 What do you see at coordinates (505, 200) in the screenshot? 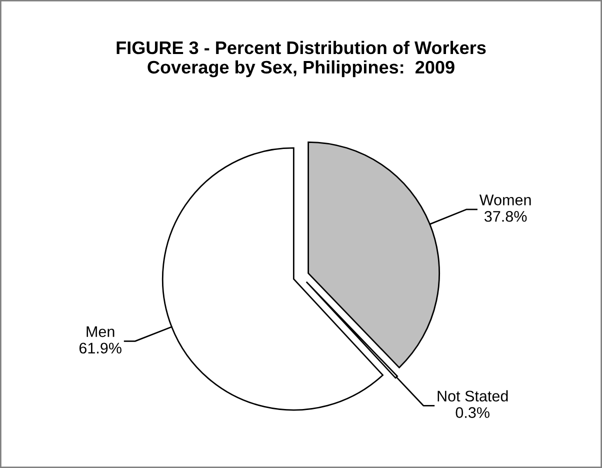
I see `slice-label: Women` at bounding box center [505, 200].